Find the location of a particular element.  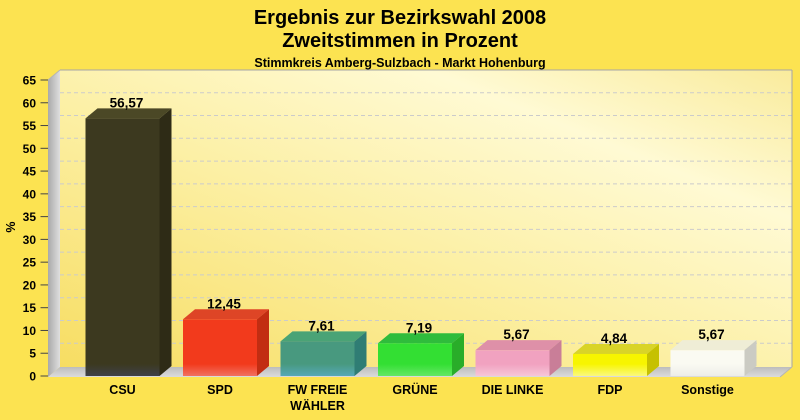

category-label: WÄHLER is located at coordinates (317, 405).